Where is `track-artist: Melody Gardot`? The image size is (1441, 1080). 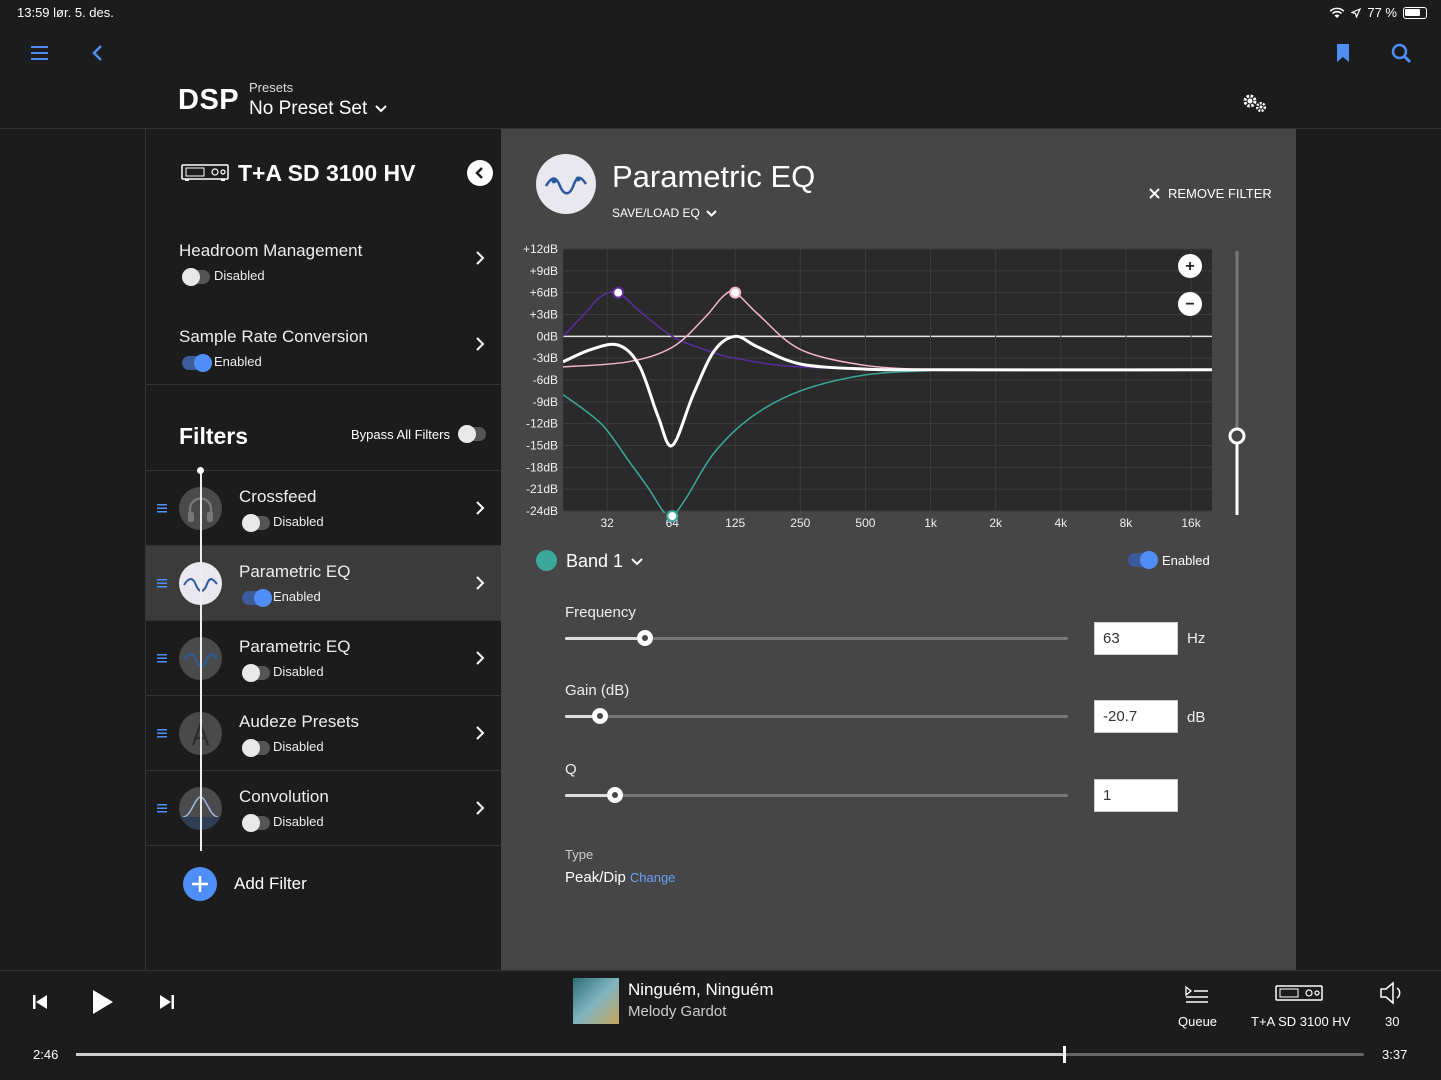
track-artist: Melody Gardot is located at coordinates (677, 1011).